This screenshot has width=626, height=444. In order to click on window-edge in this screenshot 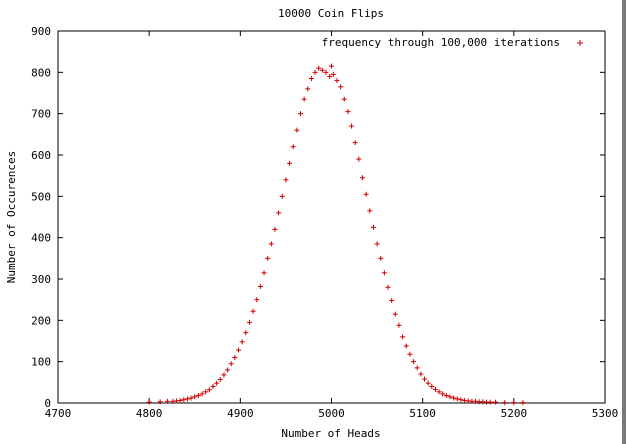, I will do `click(624, 222)`.